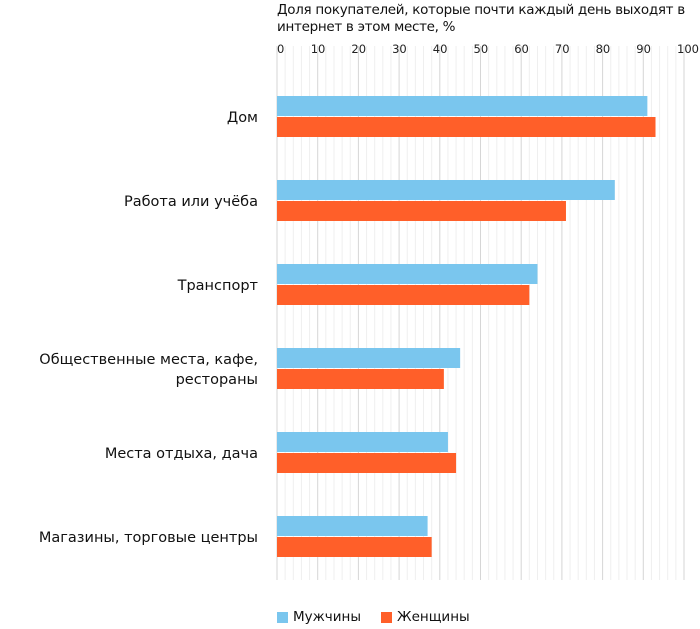  What do you see at coordinates (282, 617) in the screenshot?
I see `legend-swatch-men` at bounding box center [282, 617].